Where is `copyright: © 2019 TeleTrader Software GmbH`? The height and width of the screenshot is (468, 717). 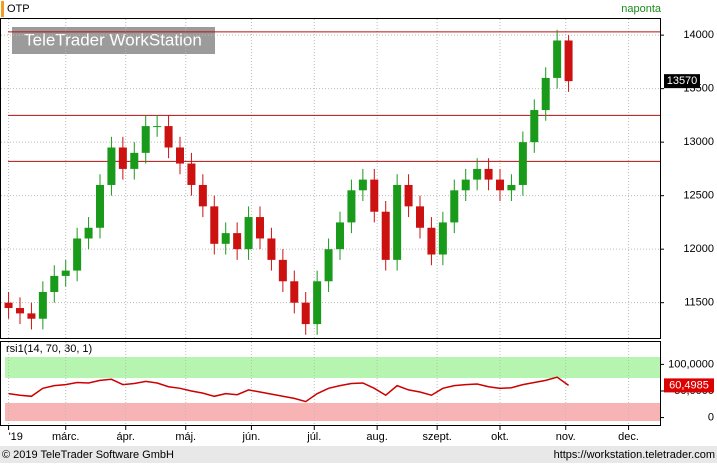 copyright: © 2019 TeleTrader Software GmbH is located at coordinates (88, 455).